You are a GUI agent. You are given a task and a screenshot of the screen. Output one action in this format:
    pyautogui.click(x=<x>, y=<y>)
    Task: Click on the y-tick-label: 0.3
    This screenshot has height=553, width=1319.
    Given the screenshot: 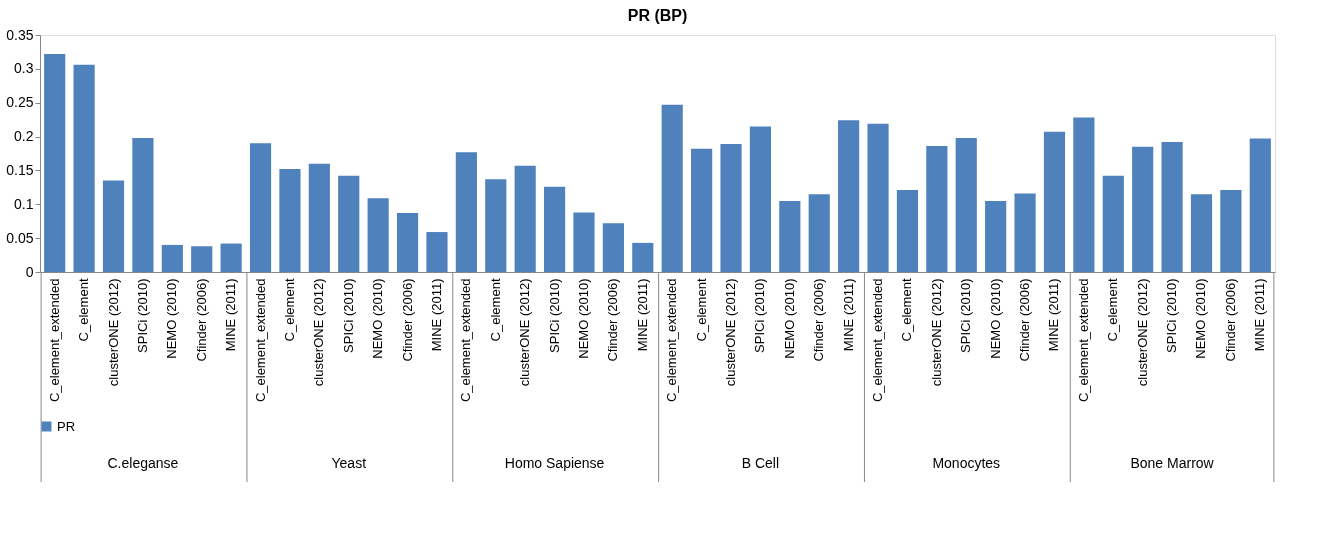 What is the action you would take?
    pyautogui.click(x=24, y=68)
    